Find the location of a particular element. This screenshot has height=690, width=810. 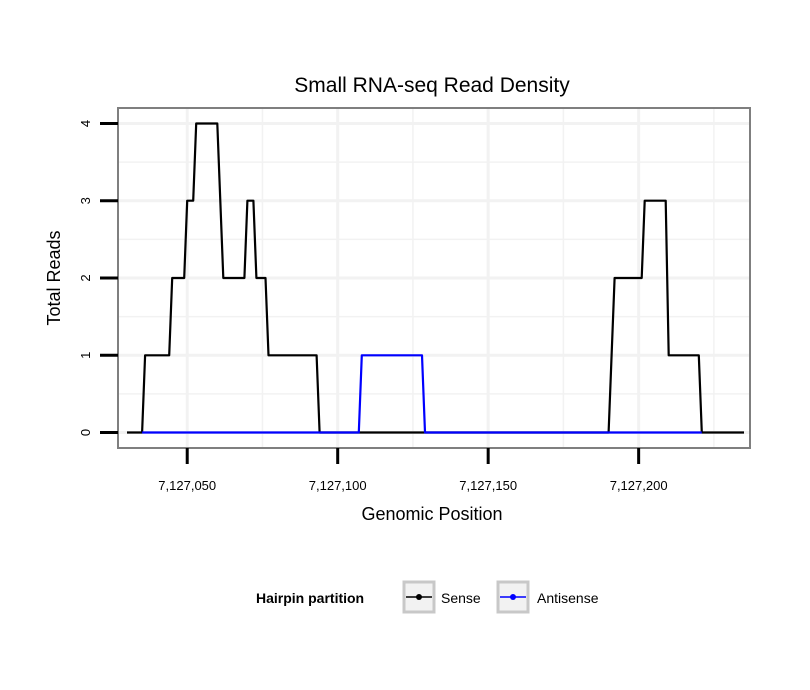

legend-label-antisense: Antisense is located at coordinates (568, 598).